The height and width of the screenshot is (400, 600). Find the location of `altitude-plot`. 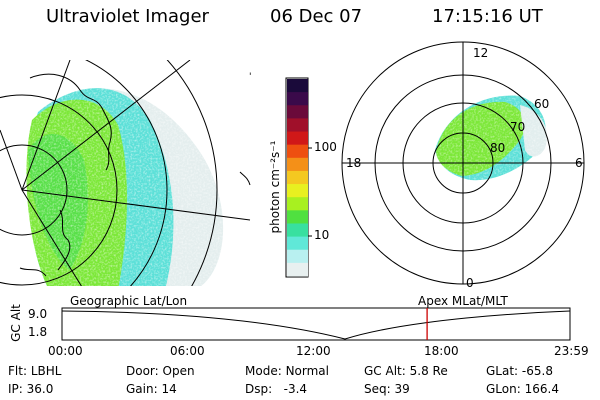

altitude-plot is located at coordinates (316, 324).